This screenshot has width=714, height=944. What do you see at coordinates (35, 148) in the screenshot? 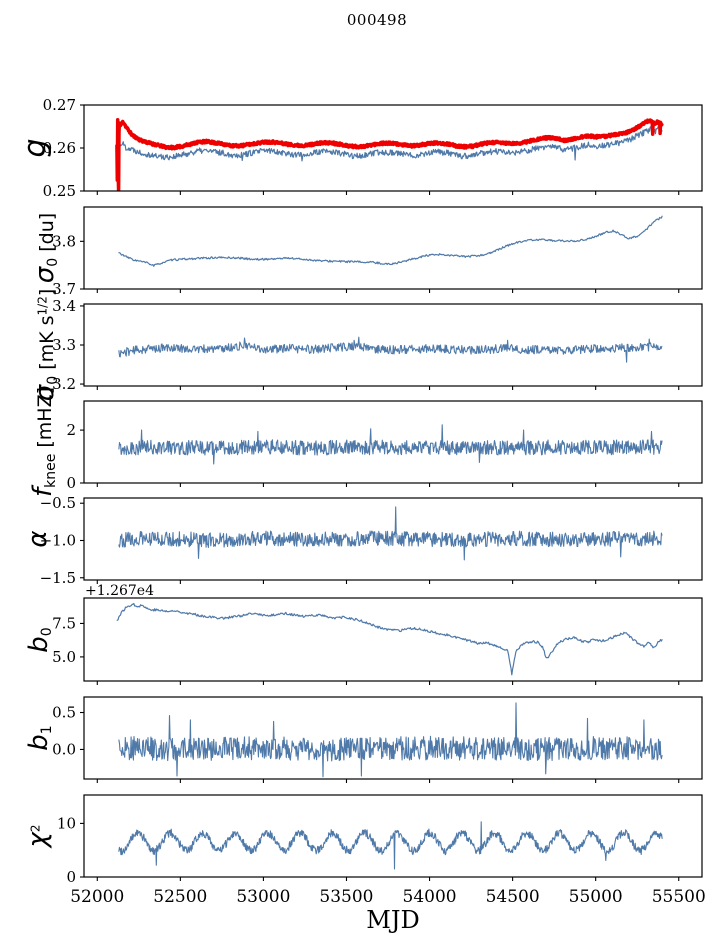
I see `ylabel-g: g` at bounding box center [35, 148].